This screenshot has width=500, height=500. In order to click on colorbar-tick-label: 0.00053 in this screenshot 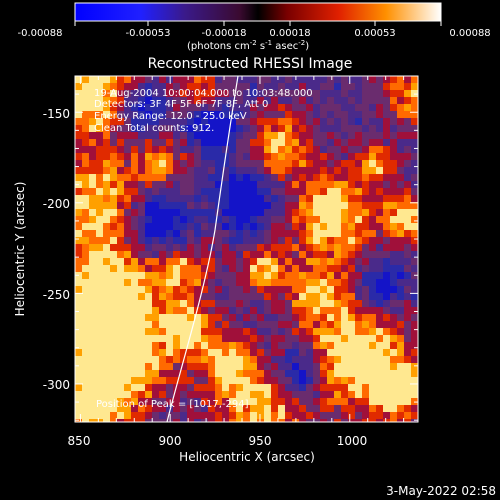, I will do `click(374, 33)`.